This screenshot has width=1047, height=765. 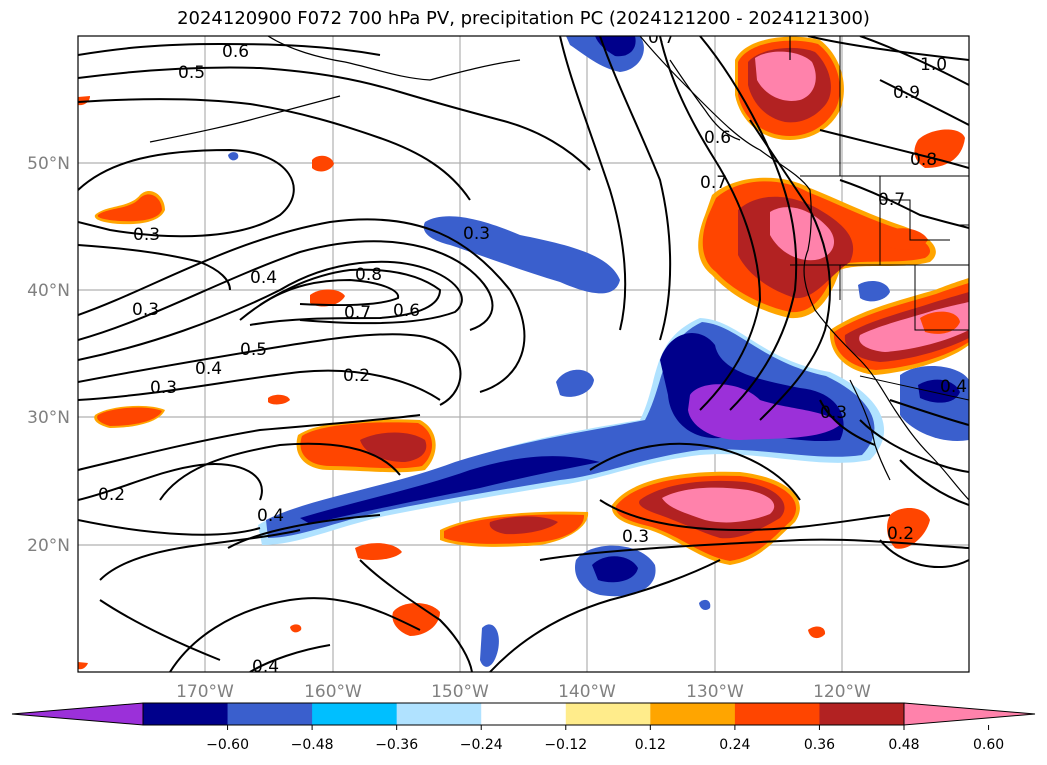 What do you see at coordinates (587, 692) in the screenshot?
I see `x-tick-label: 140°W` at bounding box center [587, 692].